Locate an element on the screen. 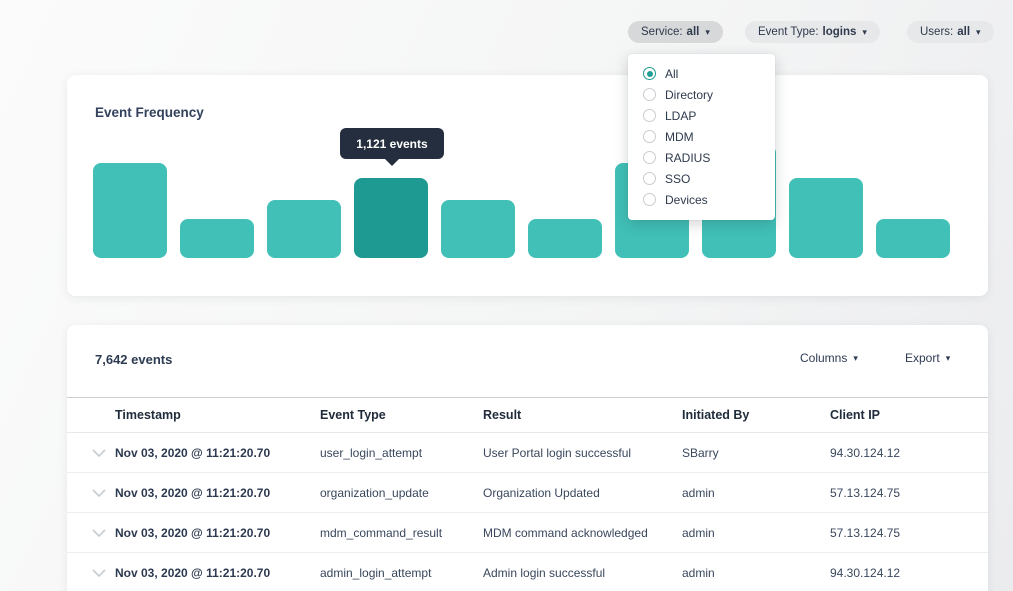 The height and width of the screenshot is (591, 1013). dropdown-option-radius: RADIUS is located at coordinates (701, 157).